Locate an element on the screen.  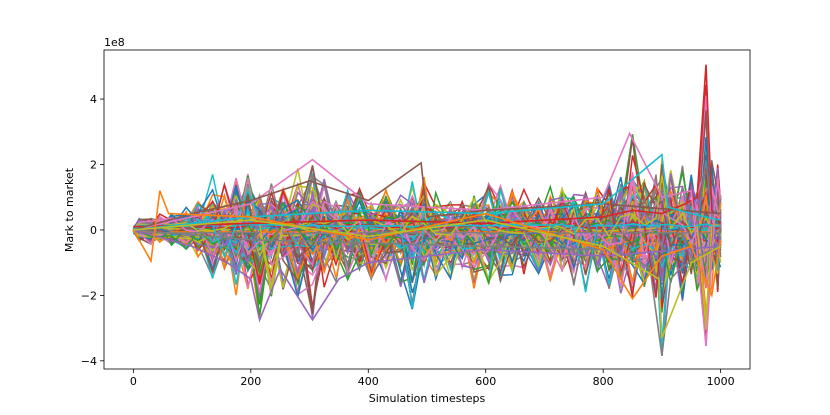
y-tick-label: 4 is located at coordinates (93, 99).